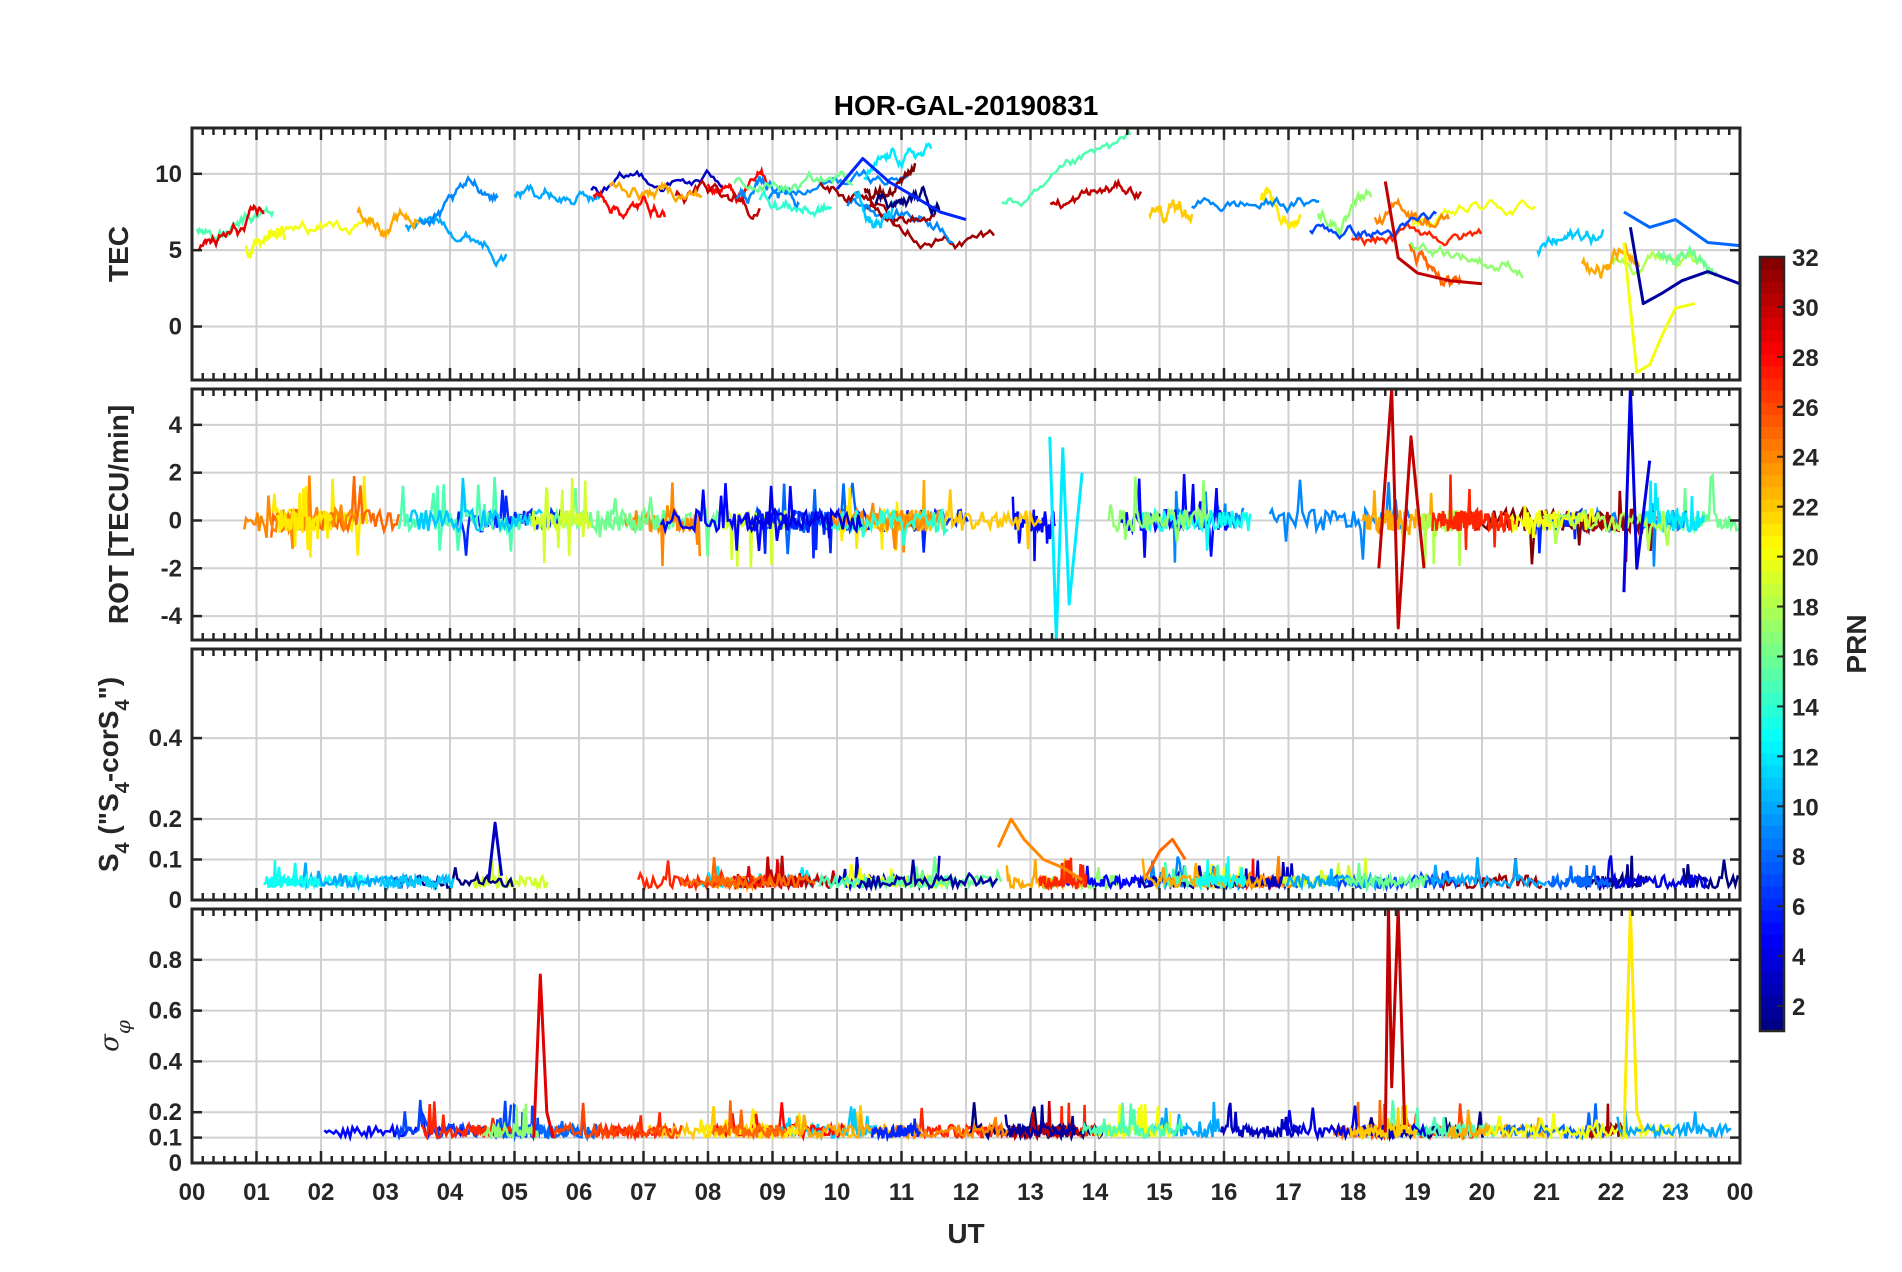  I want to click on colorbar-tick-label: 26, so click(1805, 408).